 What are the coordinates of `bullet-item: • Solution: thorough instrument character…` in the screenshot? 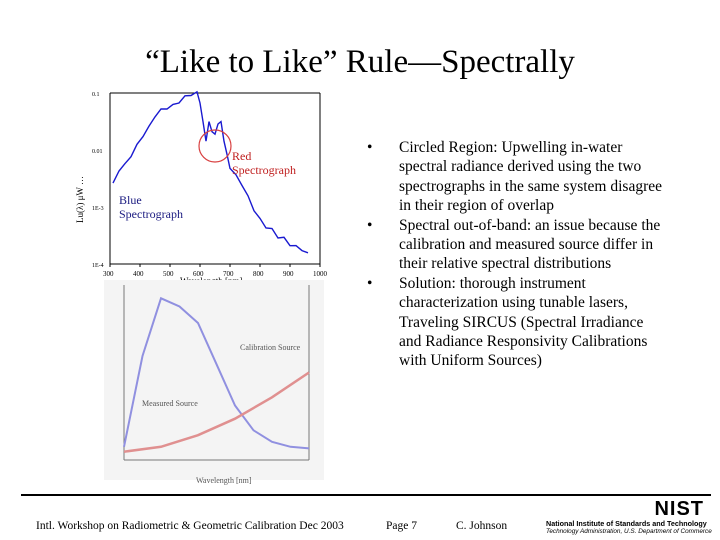 It's located at (507, 322).